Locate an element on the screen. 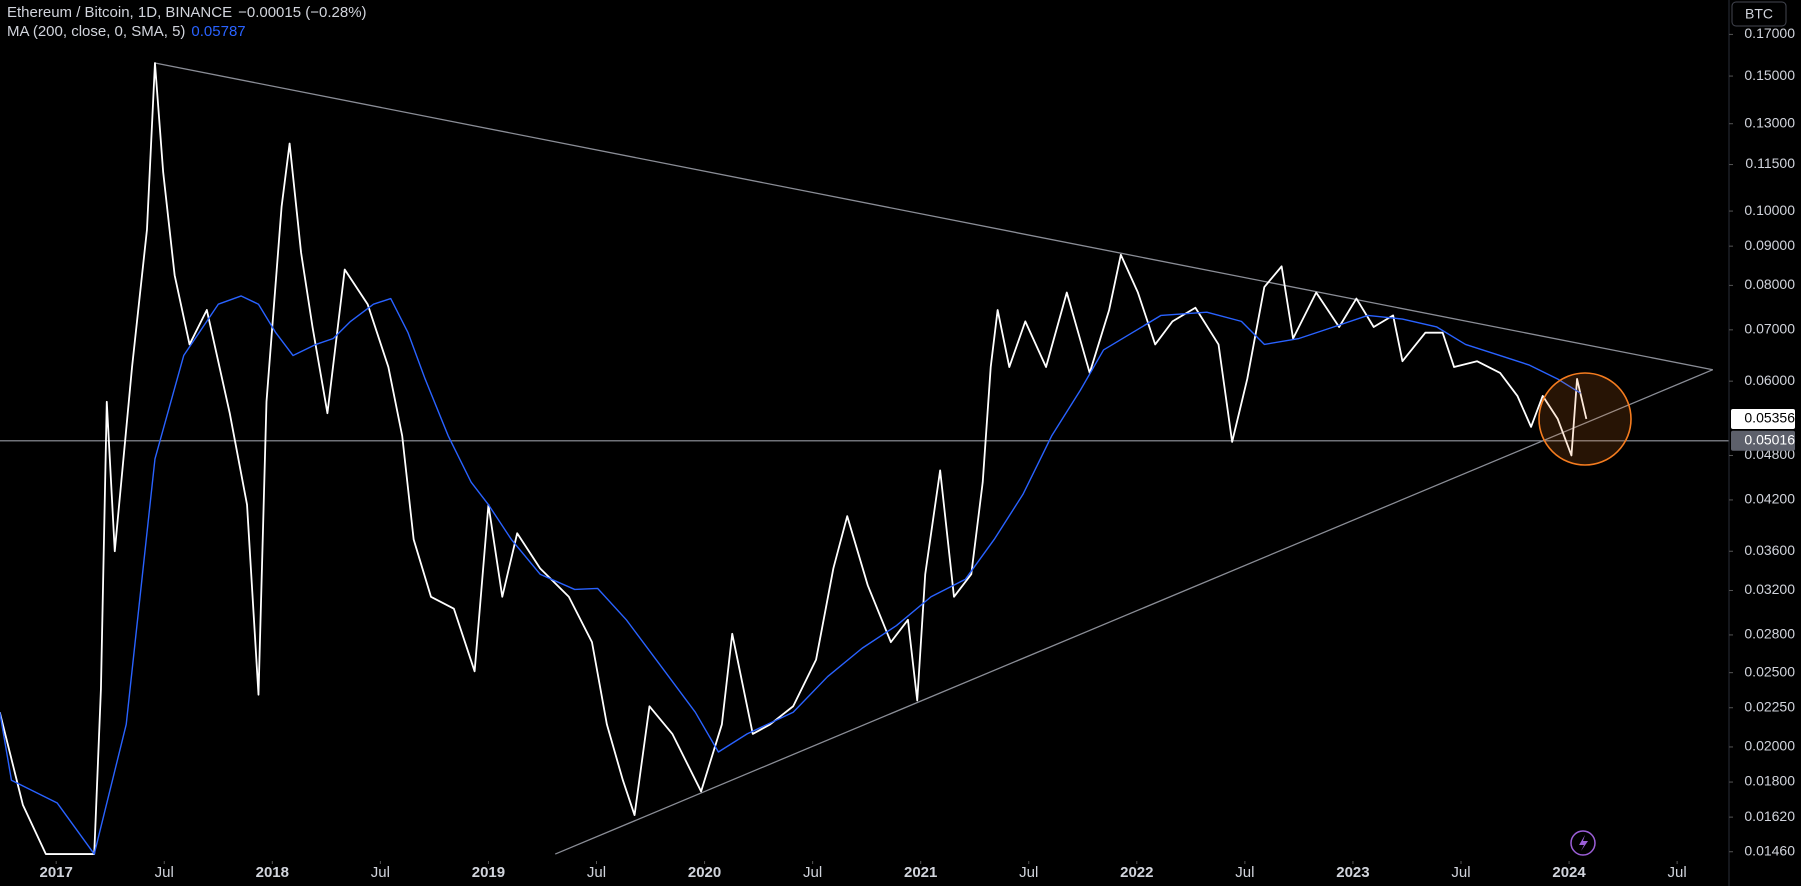 This screenshot has height=886, width=1801. y-tick-label: 0.13000 is located at coordinates (1769, 122).